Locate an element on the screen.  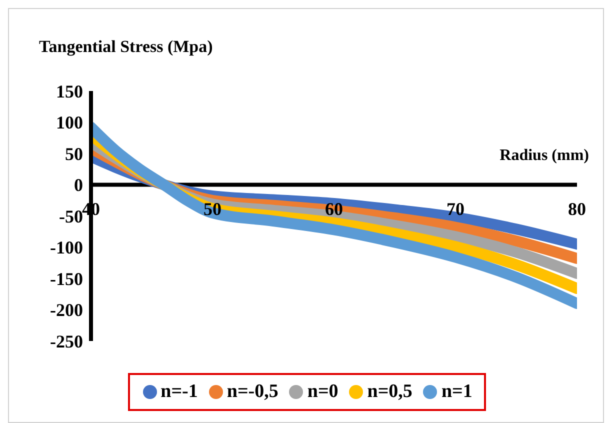
y-tick-label: -200 is located at coordinates (66, 310).